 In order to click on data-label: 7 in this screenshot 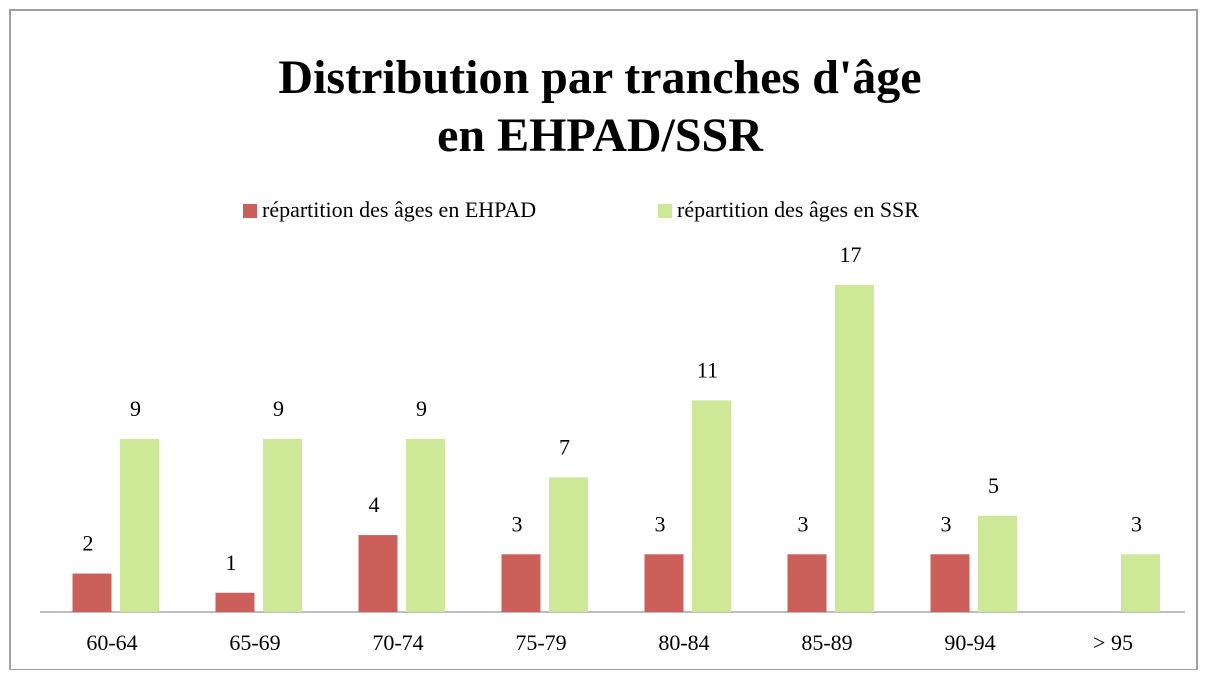, I will do `click(564, 446)`.